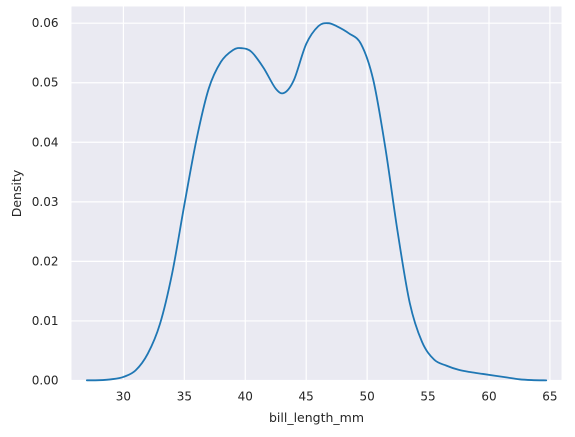  What do you see at coordinates (549, 397) in the screenshot?
I see `x-tick-label: 65` at bounding box center [549, 397].